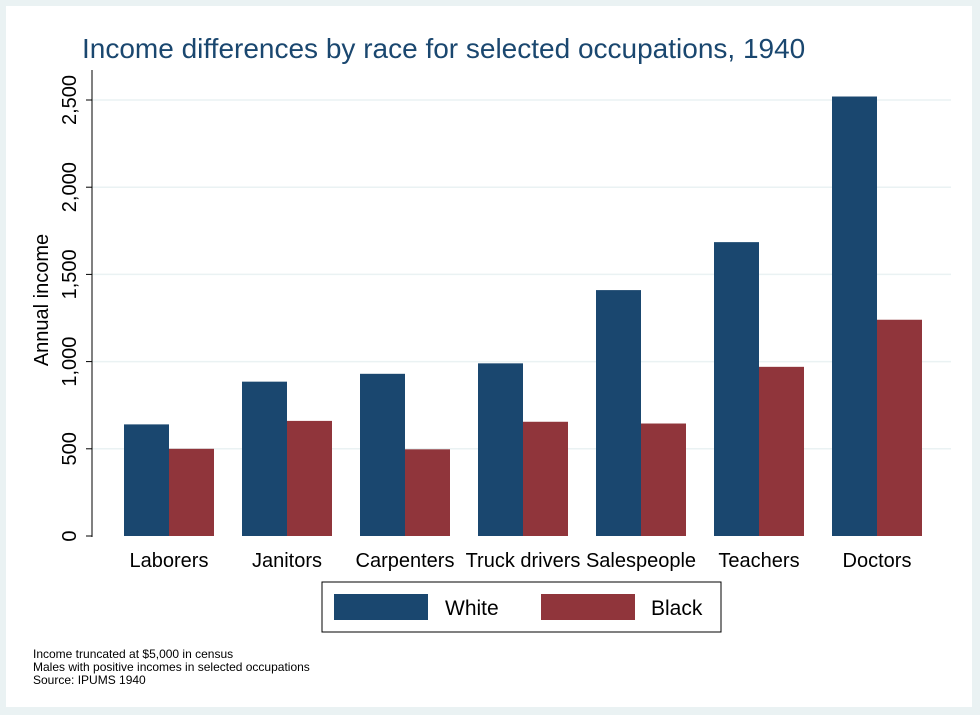 This screenshot has height=715, width=980. Describe the element at coordinates (191, 492) in the screenshot. I see `bar-black-laborers` at that location.